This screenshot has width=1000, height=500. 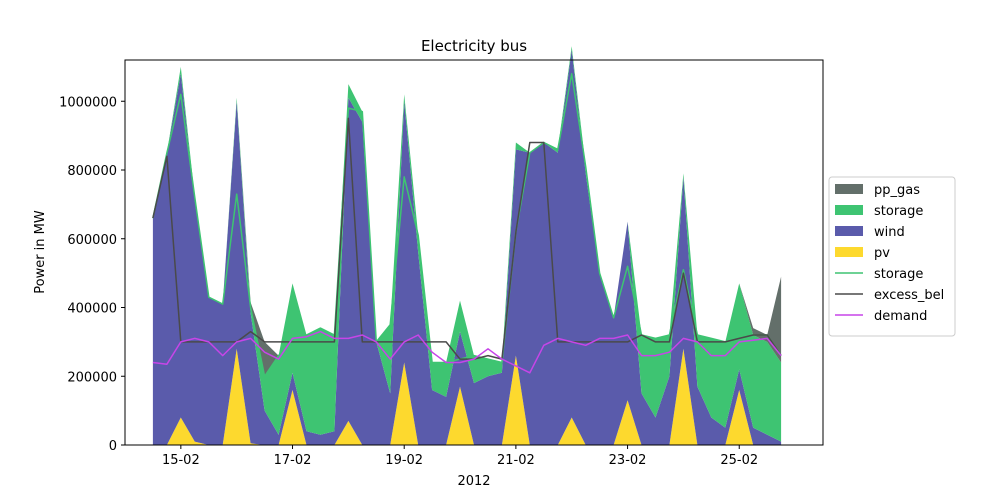 What do you see at coordinates (404, 460) in the screenshot?
I see `x-tick-label: 19-02` at bounding box center [404, 460].